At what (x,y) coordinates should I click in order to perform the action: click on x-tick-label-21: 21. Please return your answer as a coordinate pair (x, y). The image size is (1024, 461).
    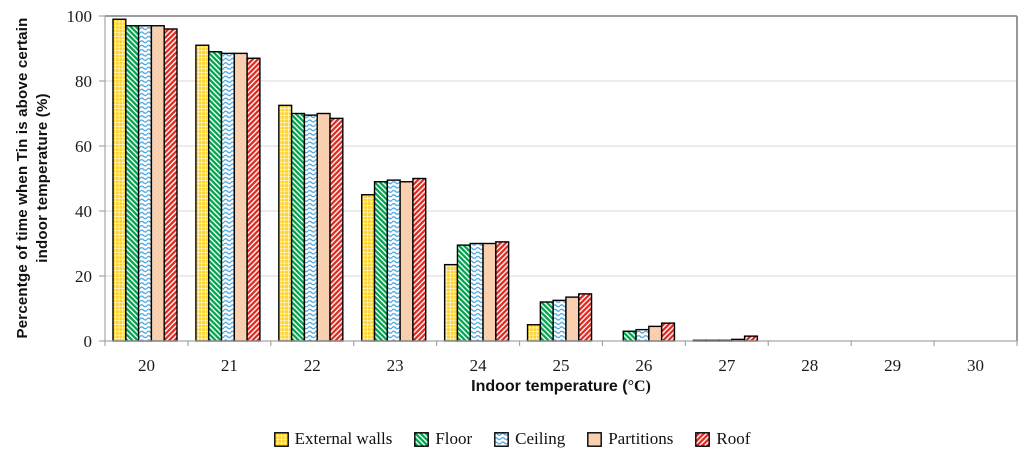
    Looking at the image, I should click on (229, 365).